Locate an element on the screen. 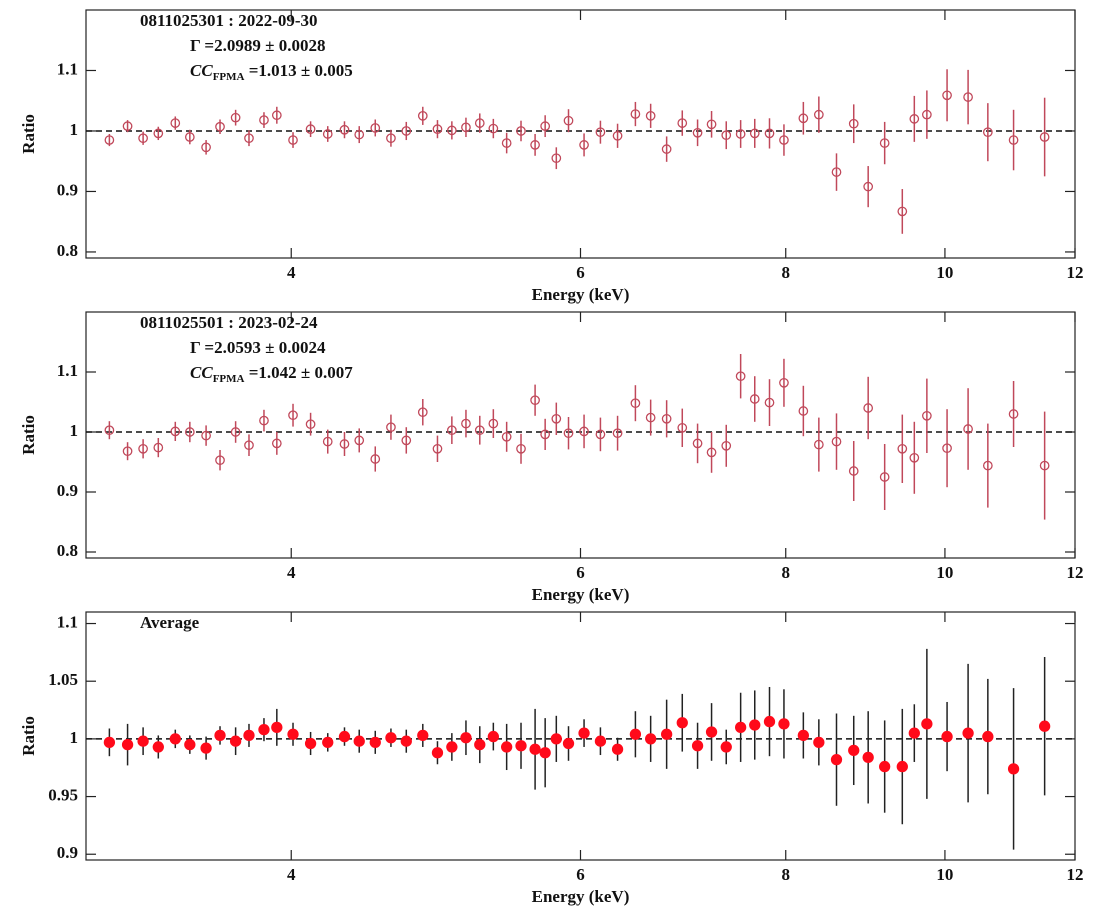 This screenshot has height=910, width=1093. y-tick-label: 1.05 is located at coordinates (63, 679).